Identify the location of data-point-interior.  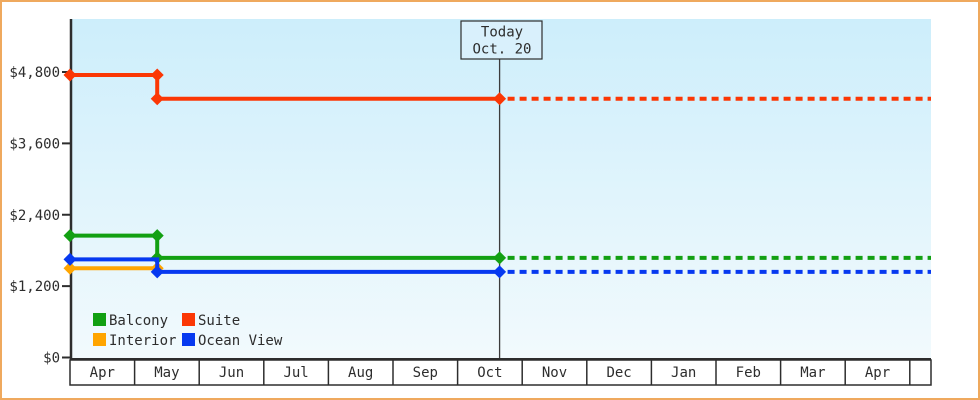
(70, 268).